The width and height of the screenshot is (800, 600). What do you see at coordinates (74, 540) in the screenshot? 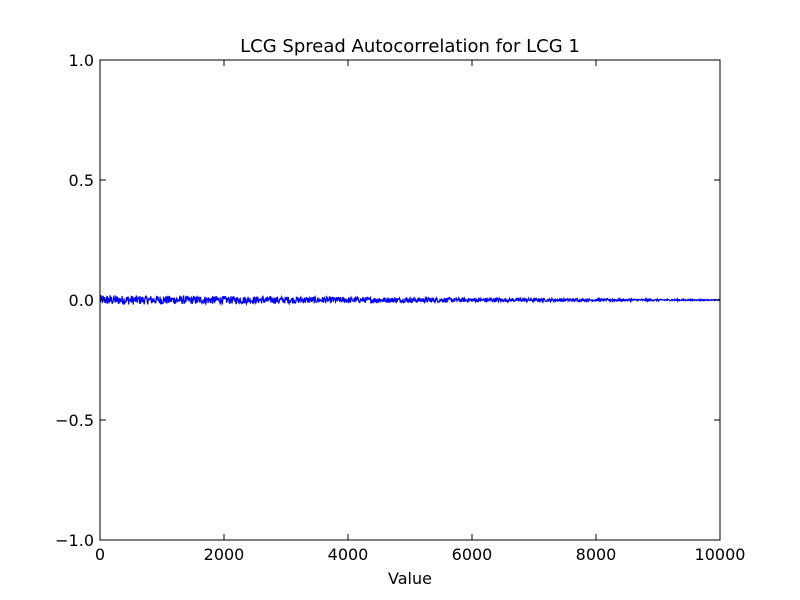
I see `y-tick-label: −1.0` at bounding box center [74, 540].